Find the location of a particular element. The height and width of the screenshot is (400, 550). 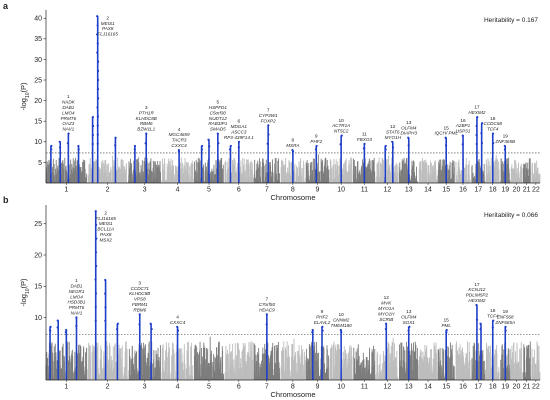

gene-label: NAV1 is located at coordinates (68, 129).